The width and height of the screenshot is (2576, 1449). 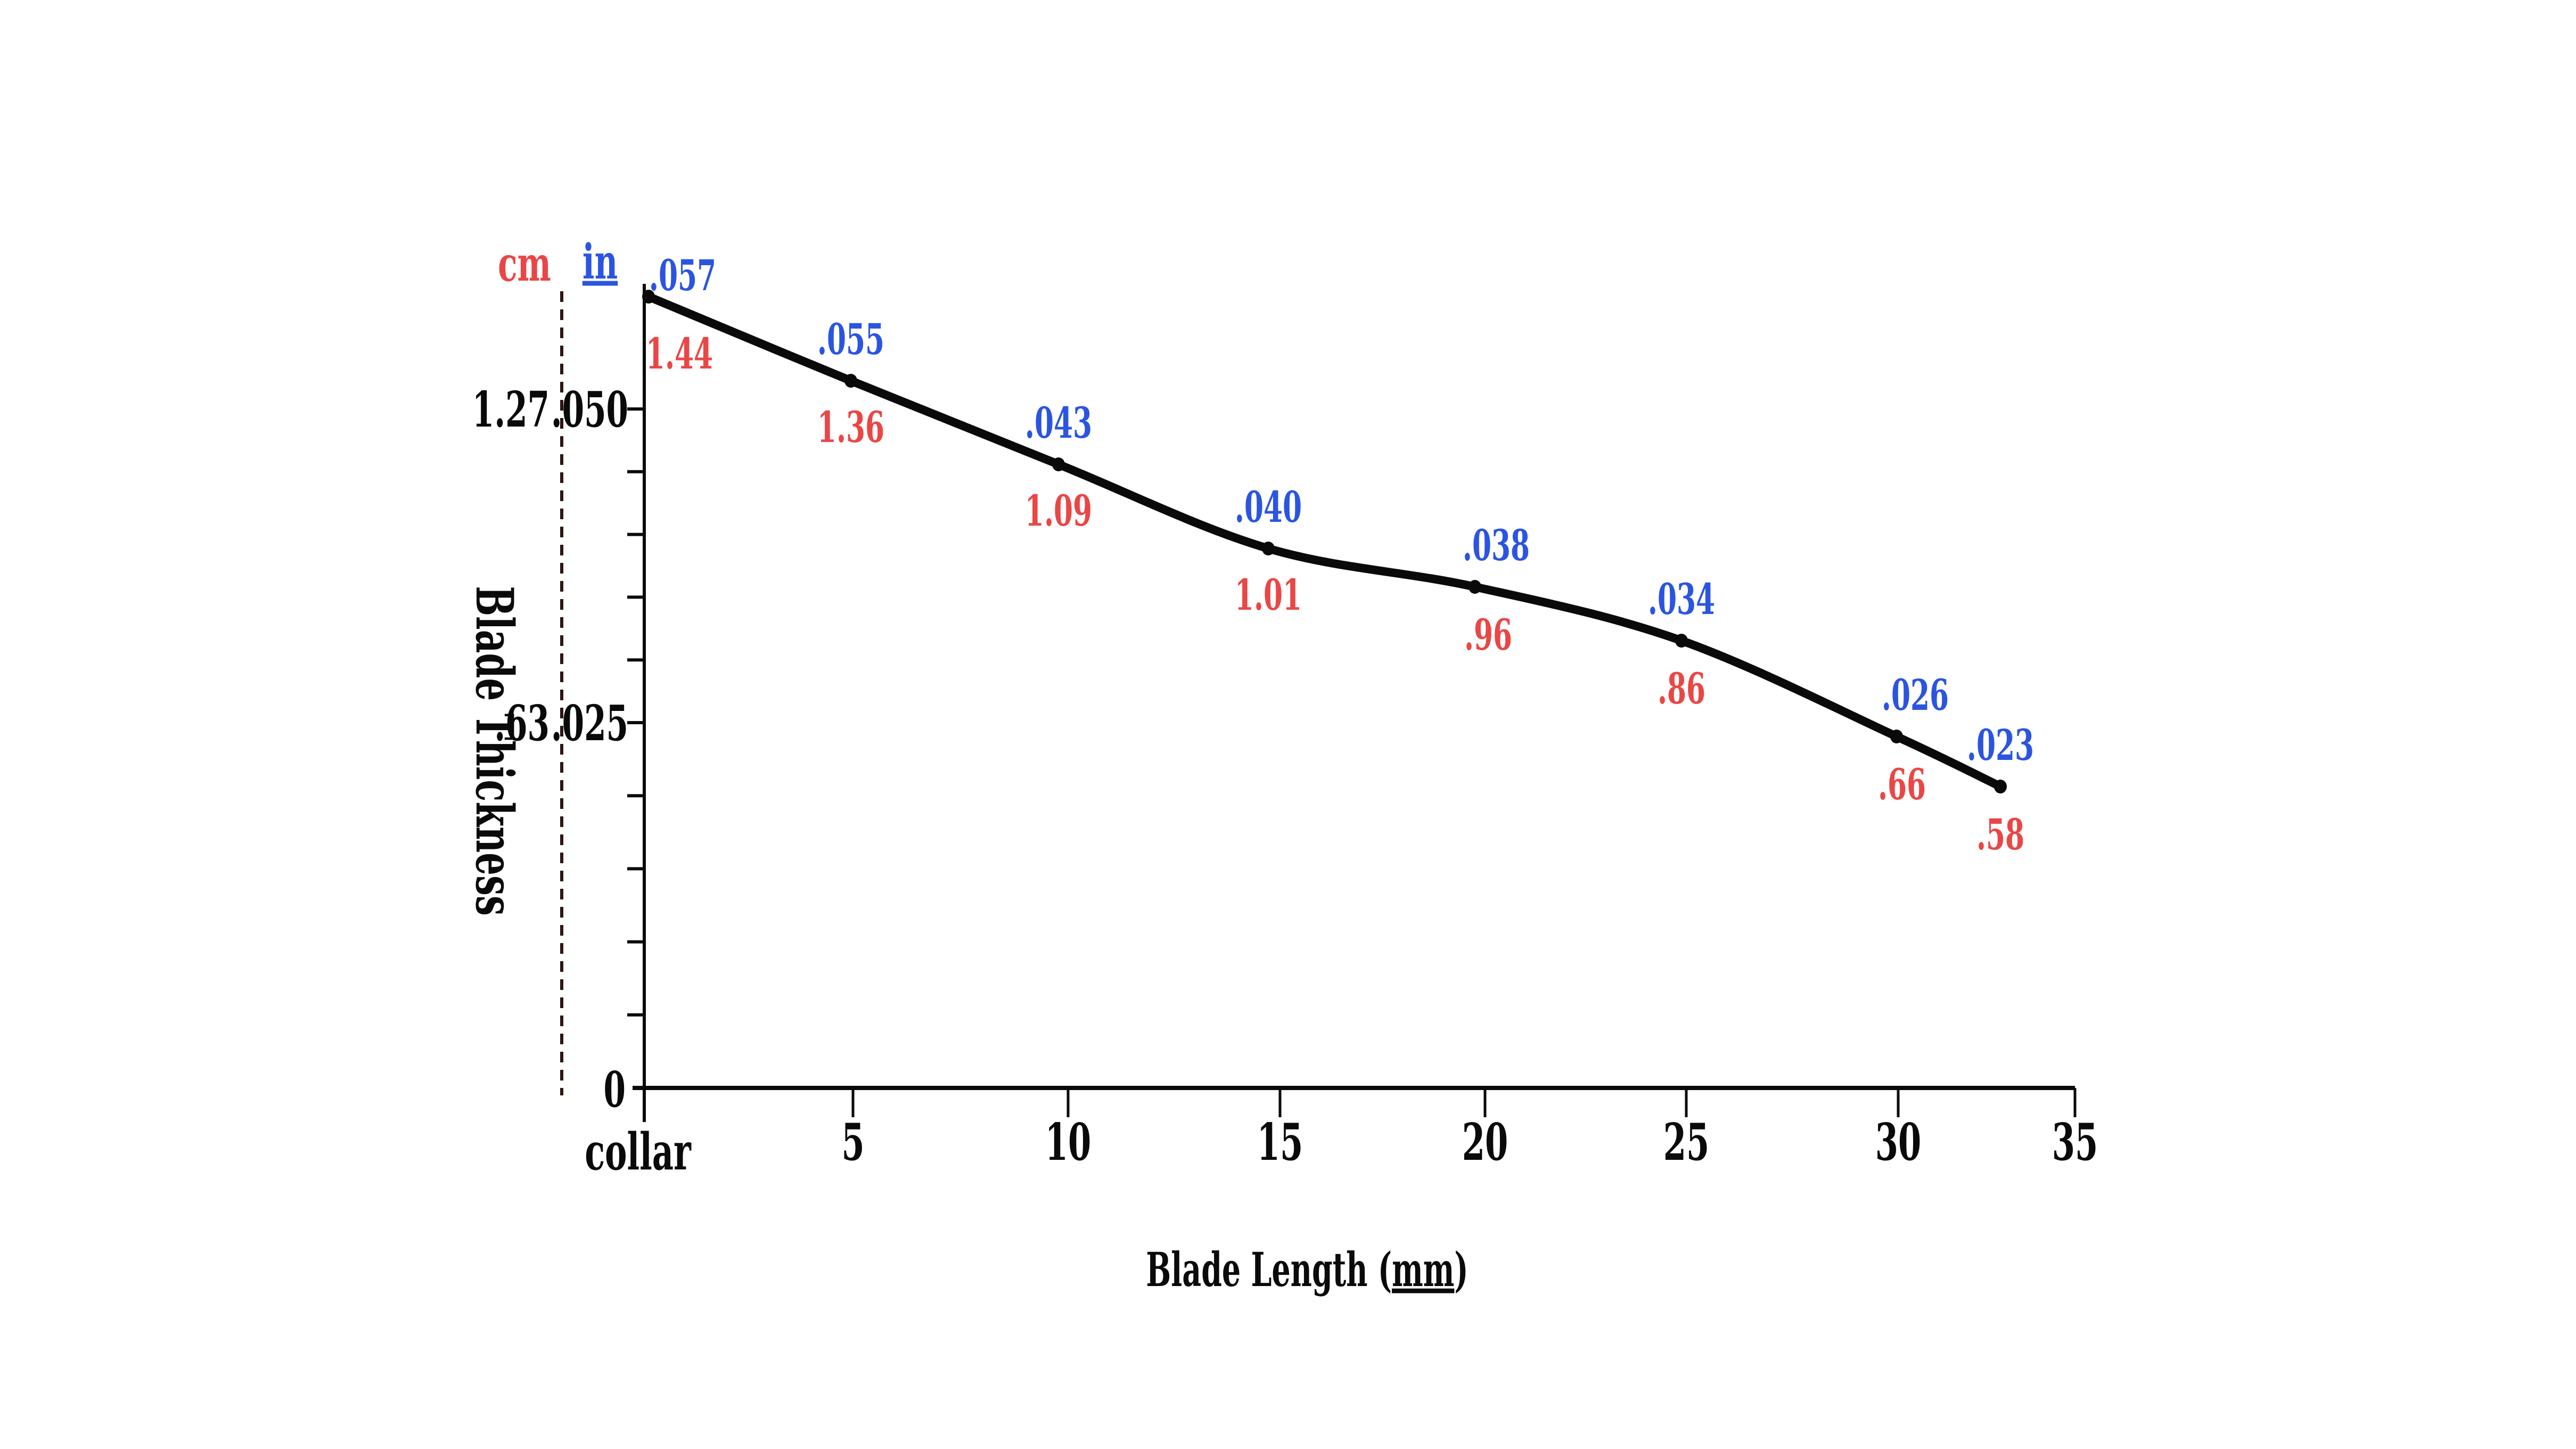 What do you see at coordinates (2000, 746) in the screenshot?
I see `point-label-in: .023` at bounding box center [2000, 746].